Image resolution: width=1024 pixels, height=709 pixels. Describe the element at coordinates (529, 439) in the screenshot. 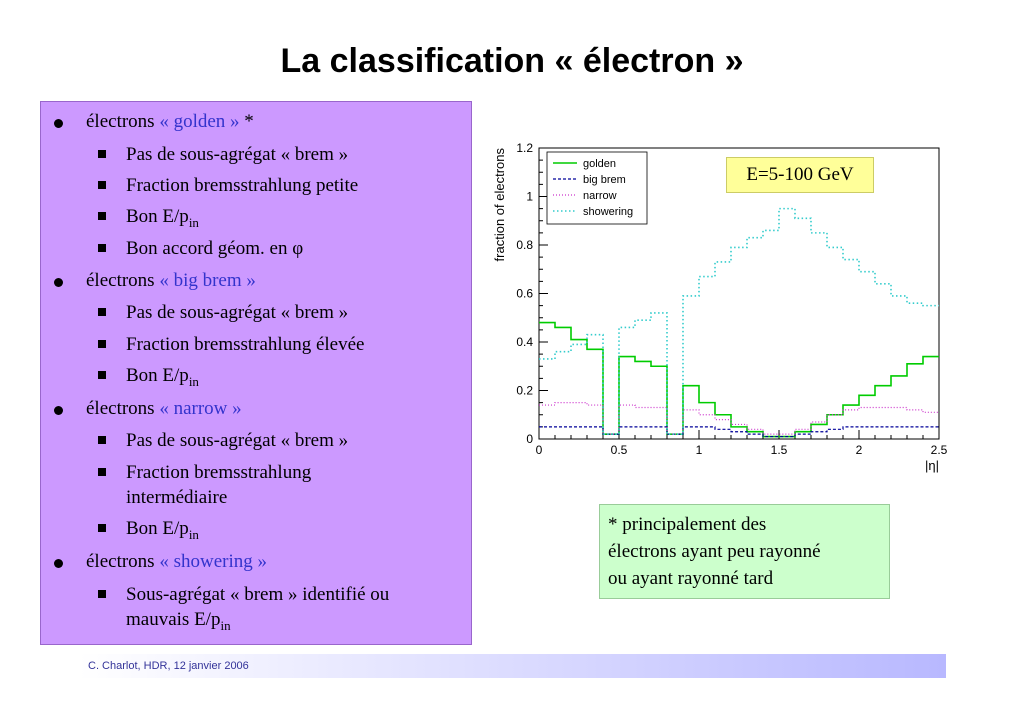

I see `y-tick-label: 0` at that location.